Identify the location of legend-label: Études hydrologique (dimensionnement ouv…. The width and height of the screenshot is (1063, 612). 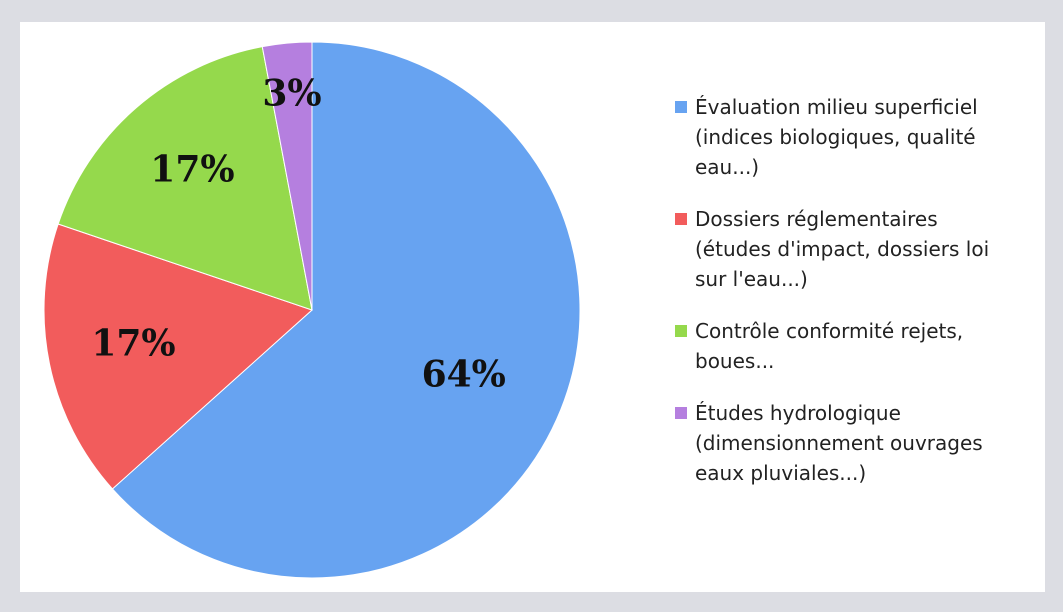
(839, 443).